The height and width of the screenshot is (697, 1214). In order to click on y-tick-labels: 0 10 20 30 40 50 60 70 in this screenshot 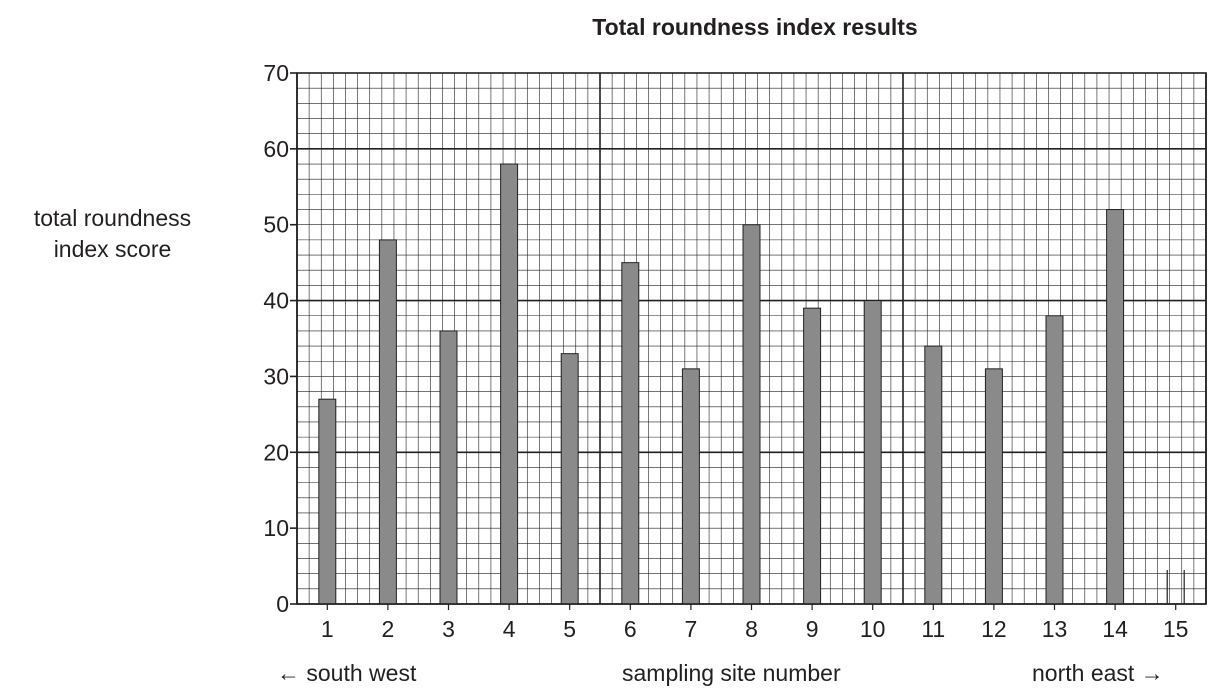, I will do `click(276, 338)`.